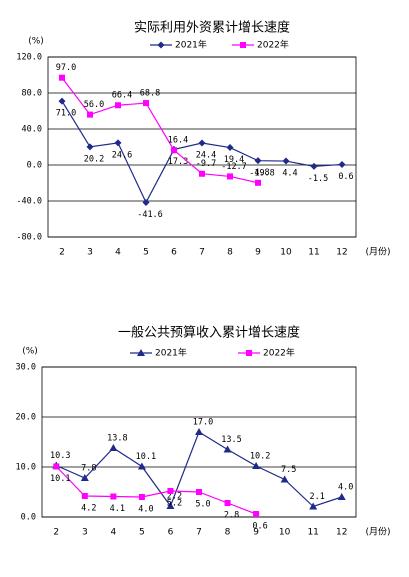 The width and height of the screenshot is (409, 577). Describe the element at coordinates (117, 509) in the screenshot. I see `data-label: 4.1` at that location.